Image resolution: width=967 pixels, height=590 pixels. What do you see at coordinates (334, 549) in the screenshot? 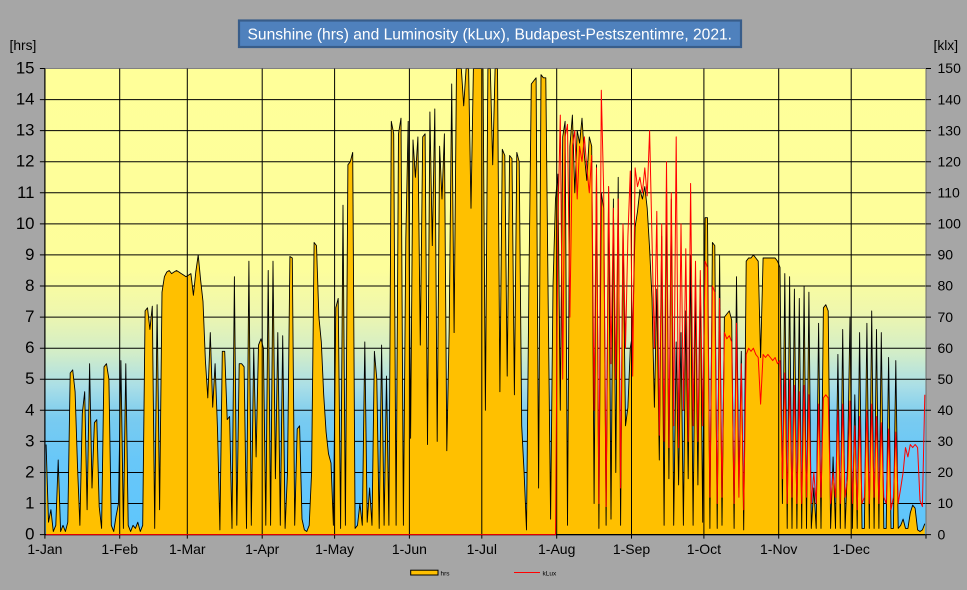
I see `svg-text: 1-May` at bounding box center [334, 549].